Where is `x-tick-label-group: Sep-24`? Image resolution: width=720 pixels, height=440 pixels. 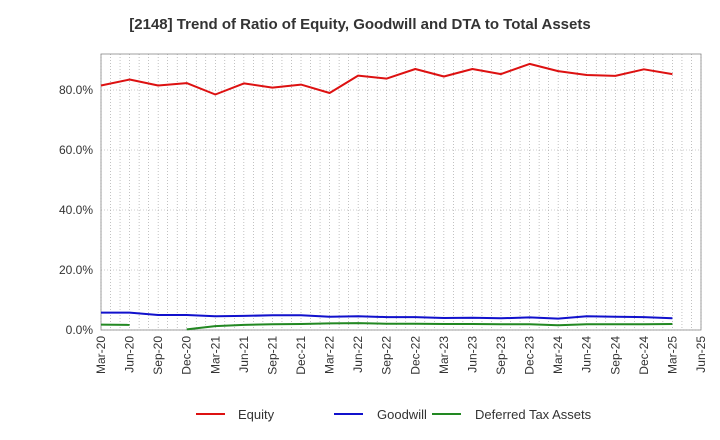 x-tick-label-group: Sep-24 is located at coordinates (615, 355).